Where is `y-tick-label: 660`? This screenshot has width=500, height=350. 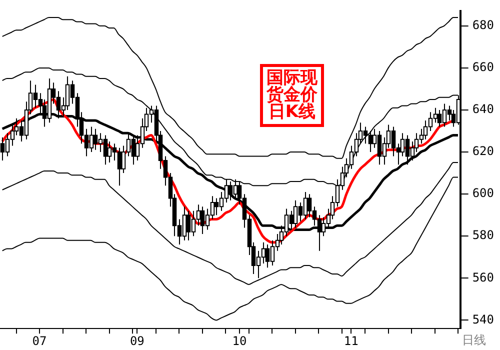
y-tick-label: 660 is located at coordinates (483, 67).